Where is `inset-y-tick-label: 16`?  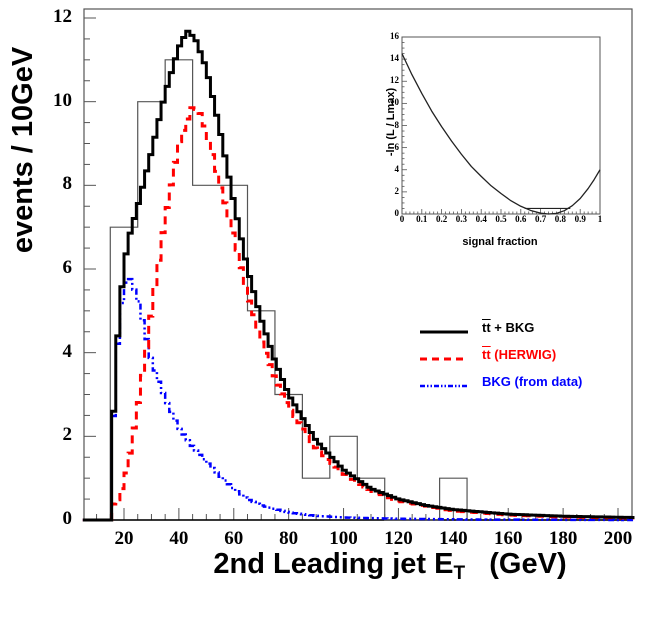 inset-y-tick-label: 16 is located at coordinates (394, 36).